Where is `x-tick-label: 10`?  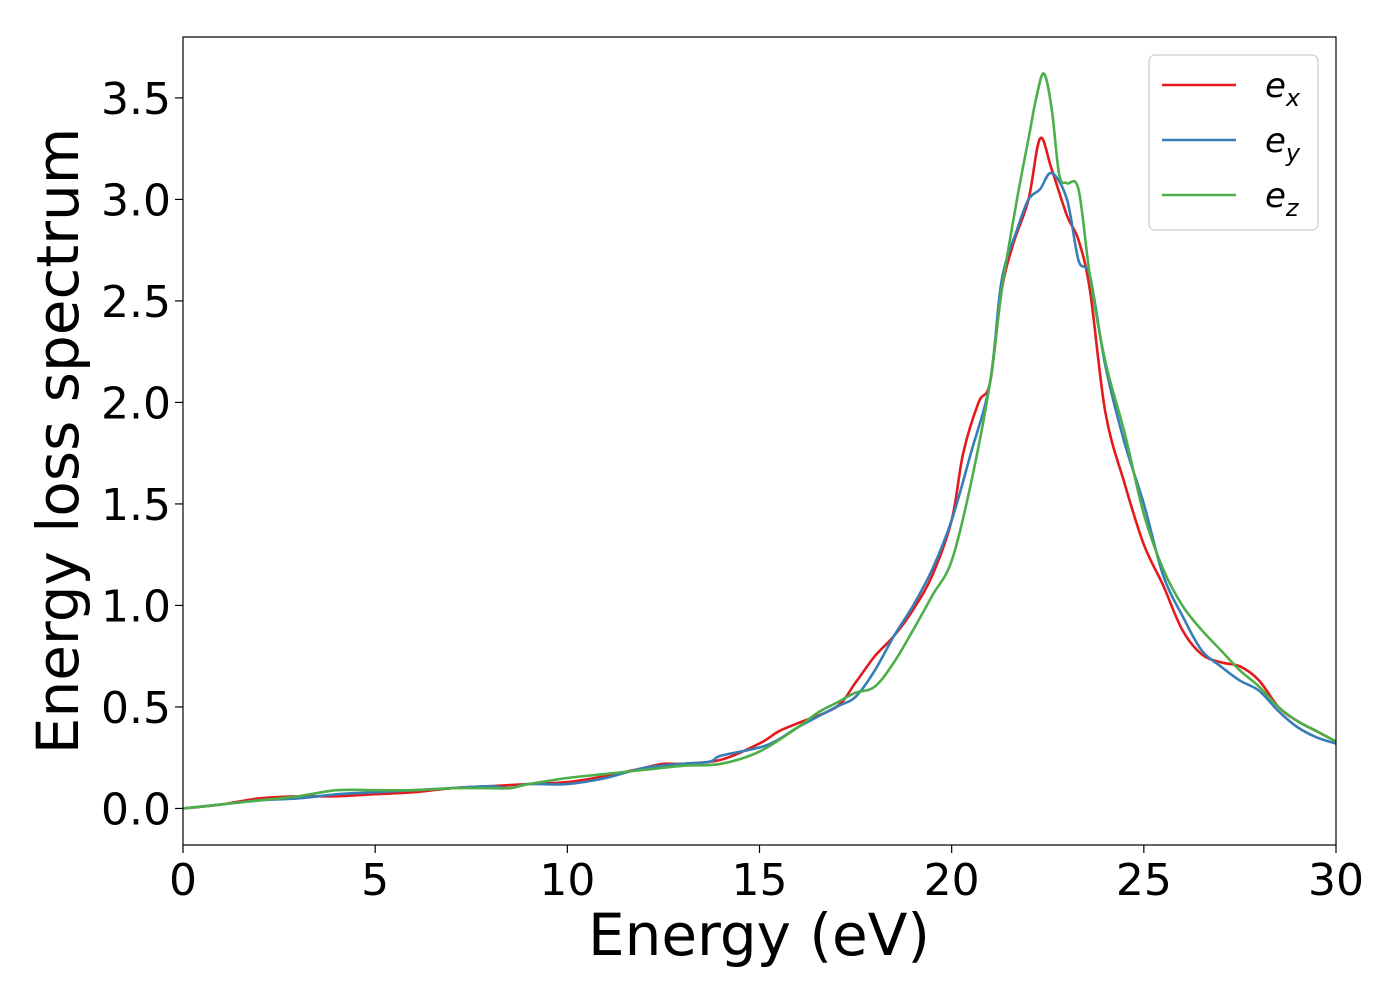
x-tick-label: 10 is located at coordinates (567, 880).